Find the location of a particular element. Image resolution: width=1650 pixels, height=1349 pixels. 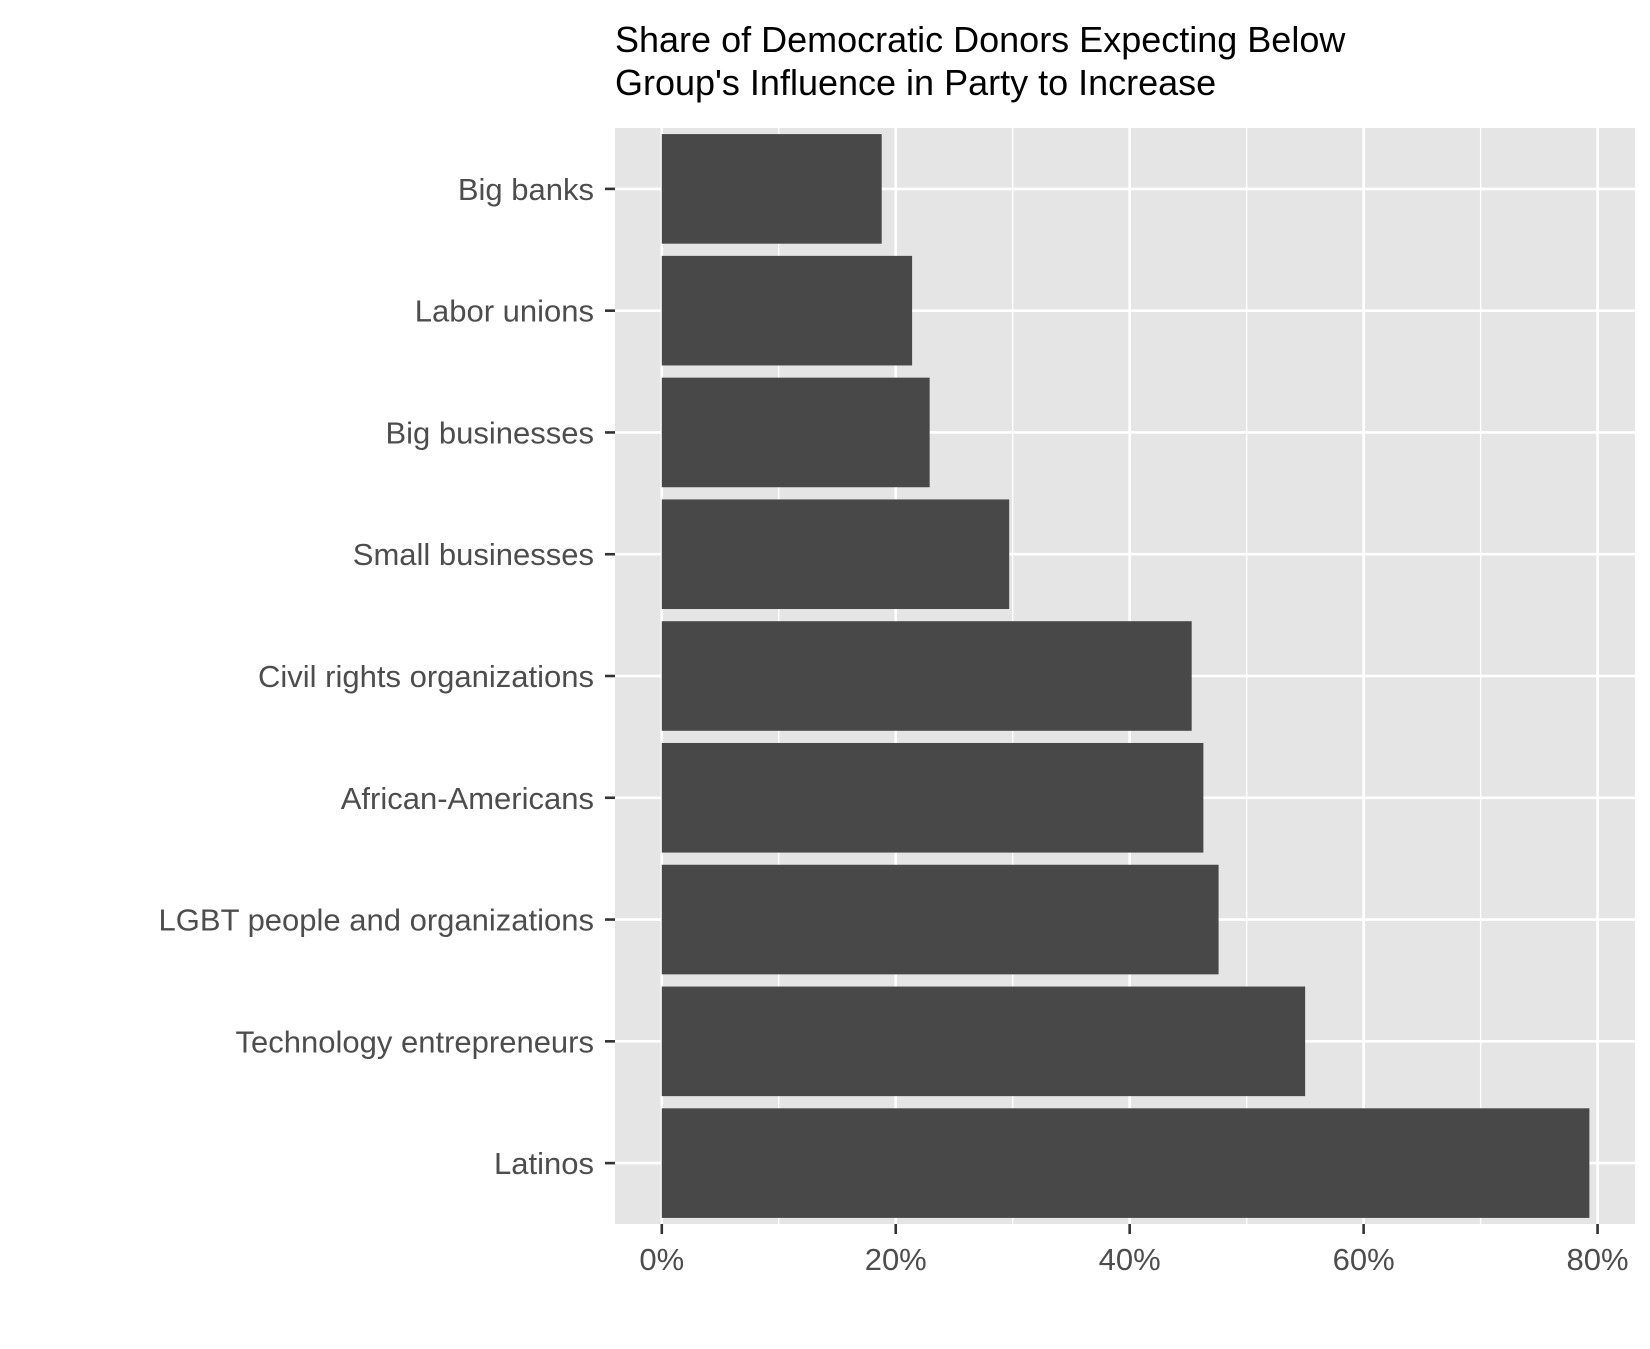

y-tick-label-7: Technology entrepreneurs is located at coordinates (415, 1041).